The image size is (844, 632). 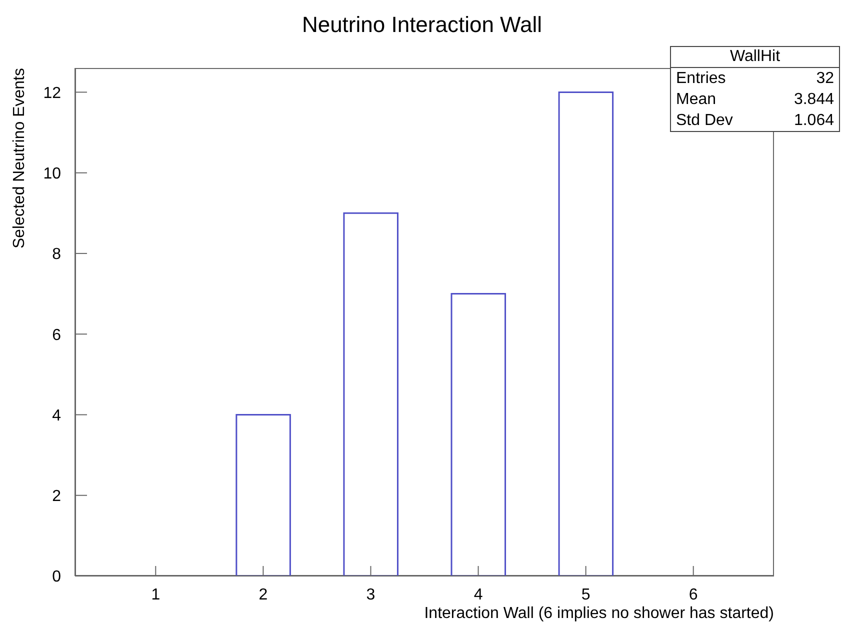 I want to click on y-tick-label: 2, so click(x=57, y=497).